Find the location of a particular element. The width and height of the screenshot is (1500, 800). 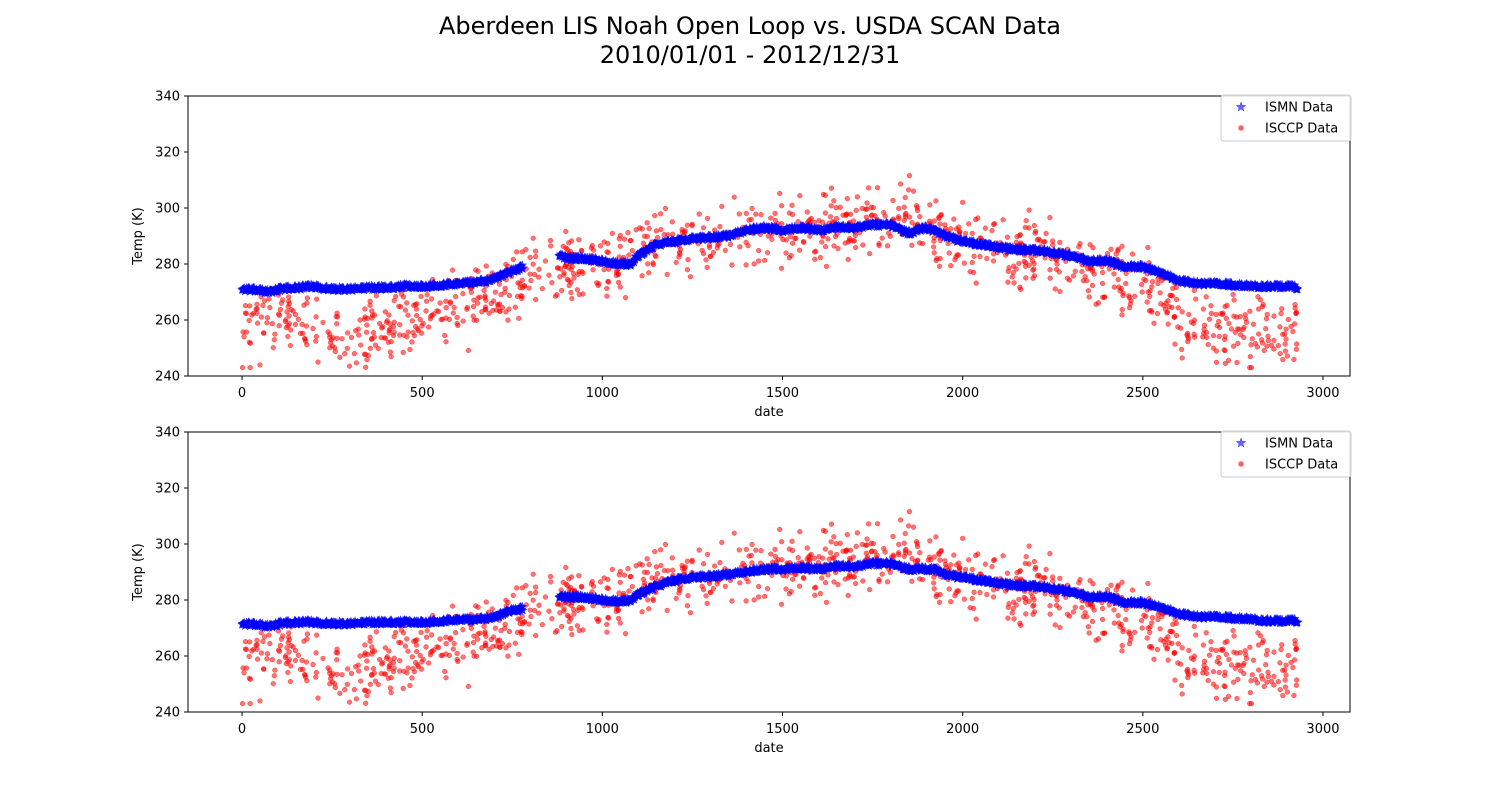

top-y-tick-label: 240 is located at coordinates (167, 377).